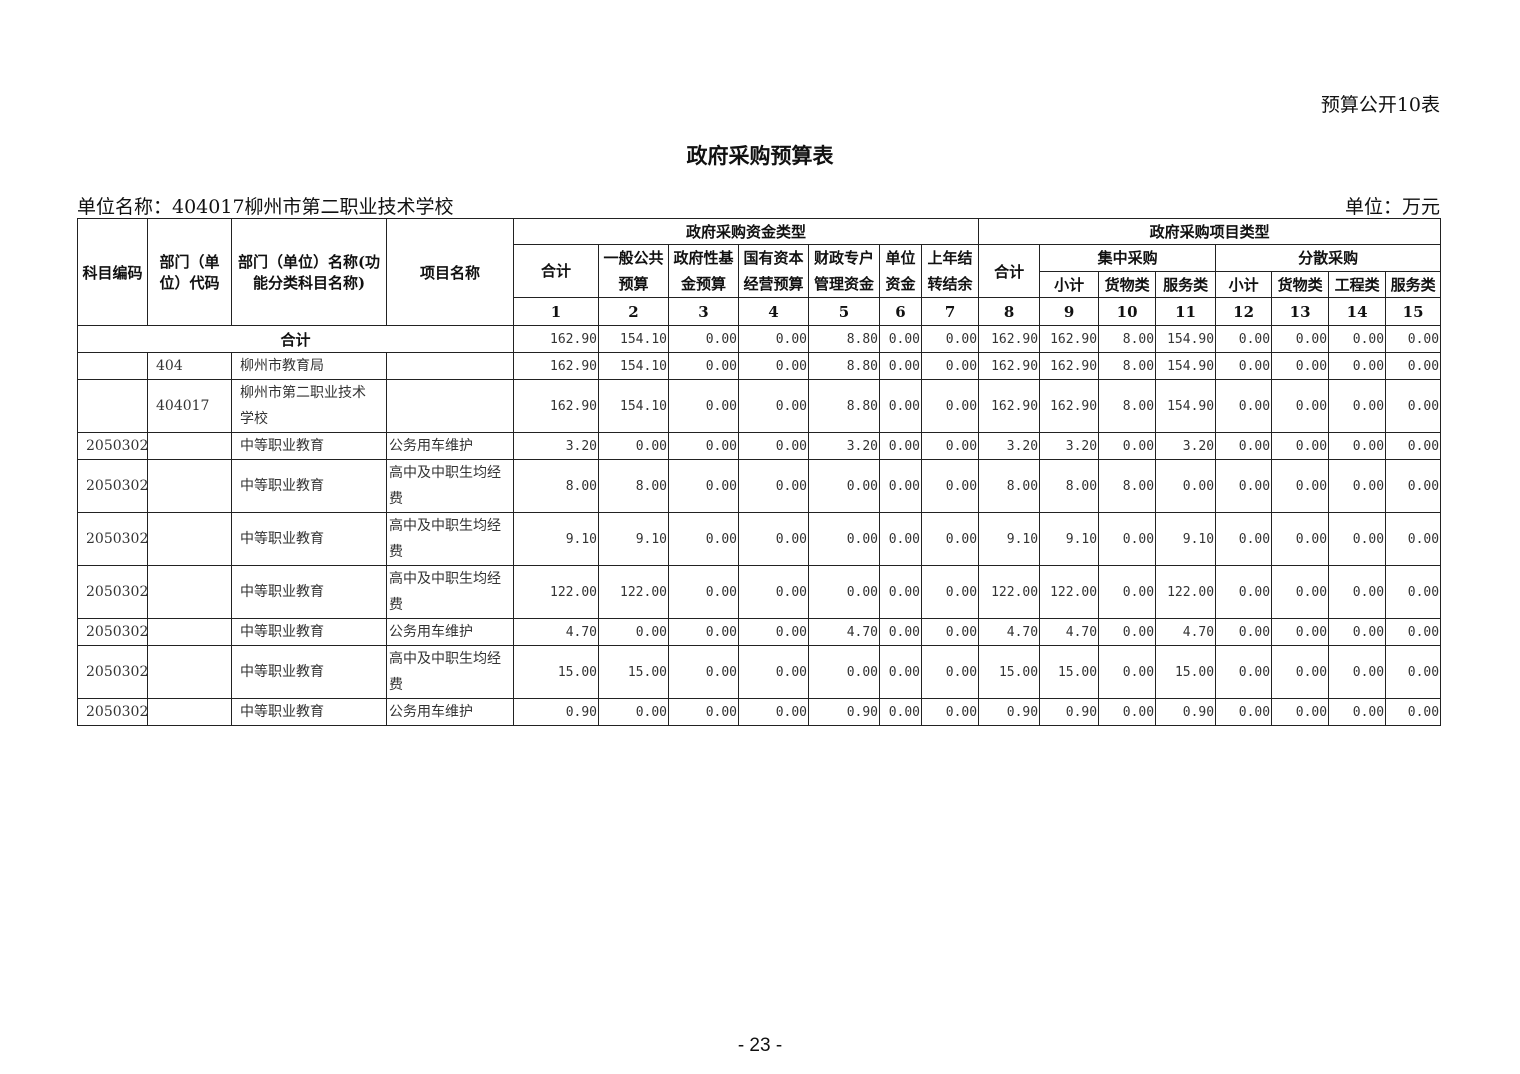  What do you see at coordinates (1069, 311) in the screenshot?
I see `column-number: 9` at bounding box center [1069, 311].